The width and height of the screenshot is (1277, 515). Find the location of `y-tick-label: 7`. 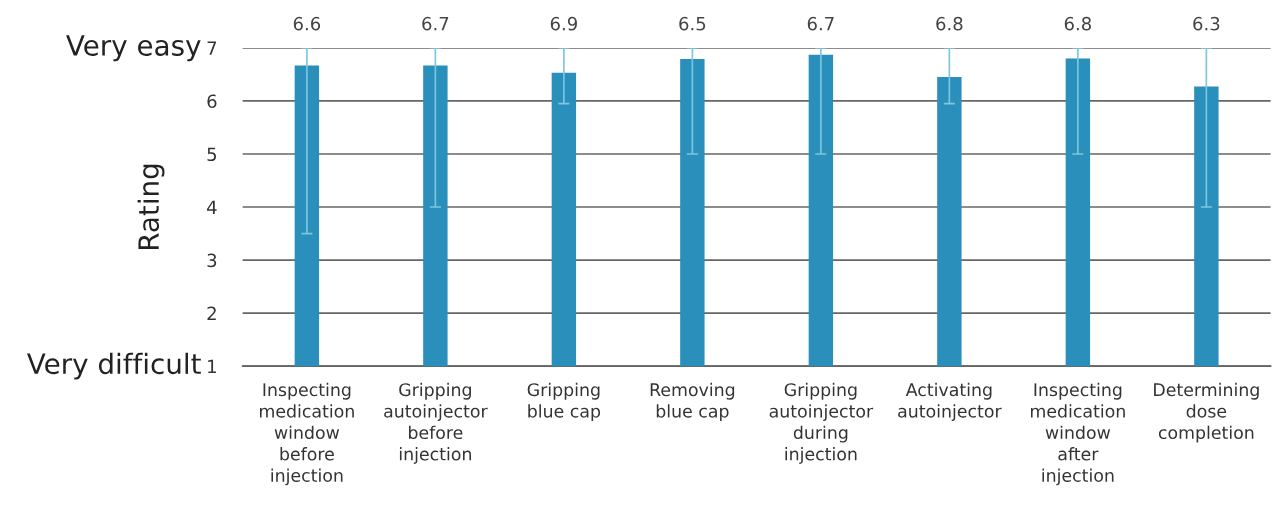

y-tick-label: 7 is located at coordinates (212, 48).